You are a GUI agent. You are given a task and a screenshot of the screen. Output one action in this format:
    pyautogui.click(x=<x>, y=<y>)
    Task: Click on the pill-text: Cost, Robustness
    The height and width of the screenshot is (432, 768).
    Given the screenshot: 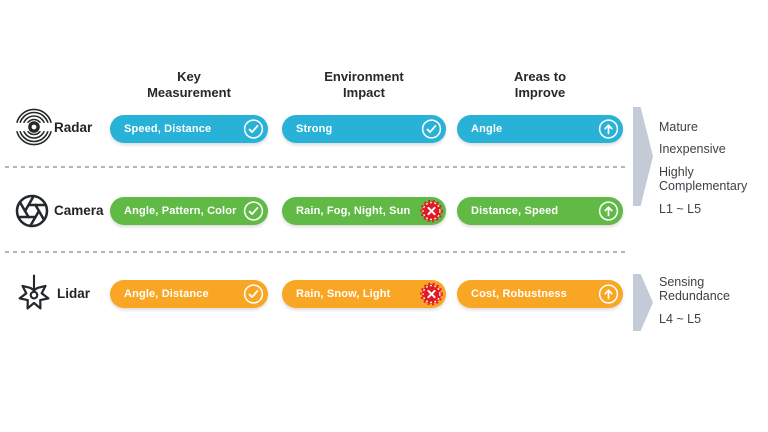 What is the action you would take?
    pyautogui.click(x=519, y=294)
    